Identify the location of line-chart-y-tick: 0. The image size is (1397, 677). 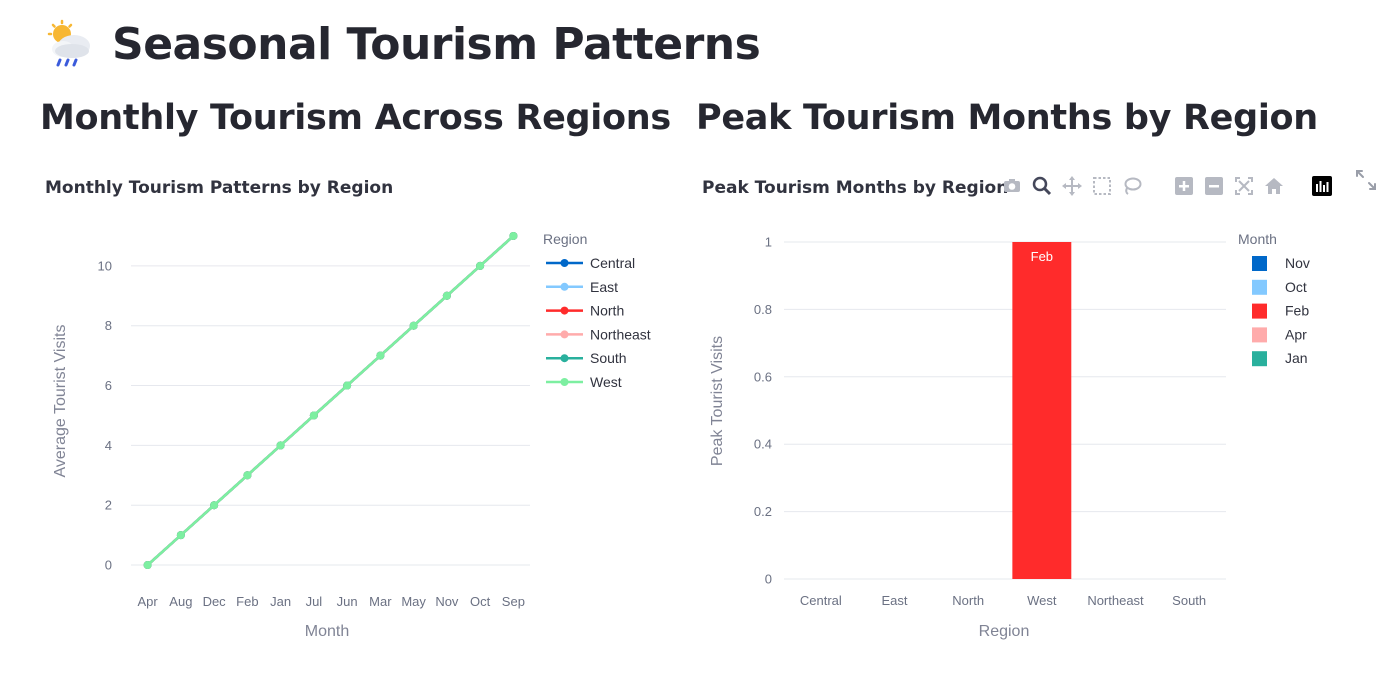
(108, 565).